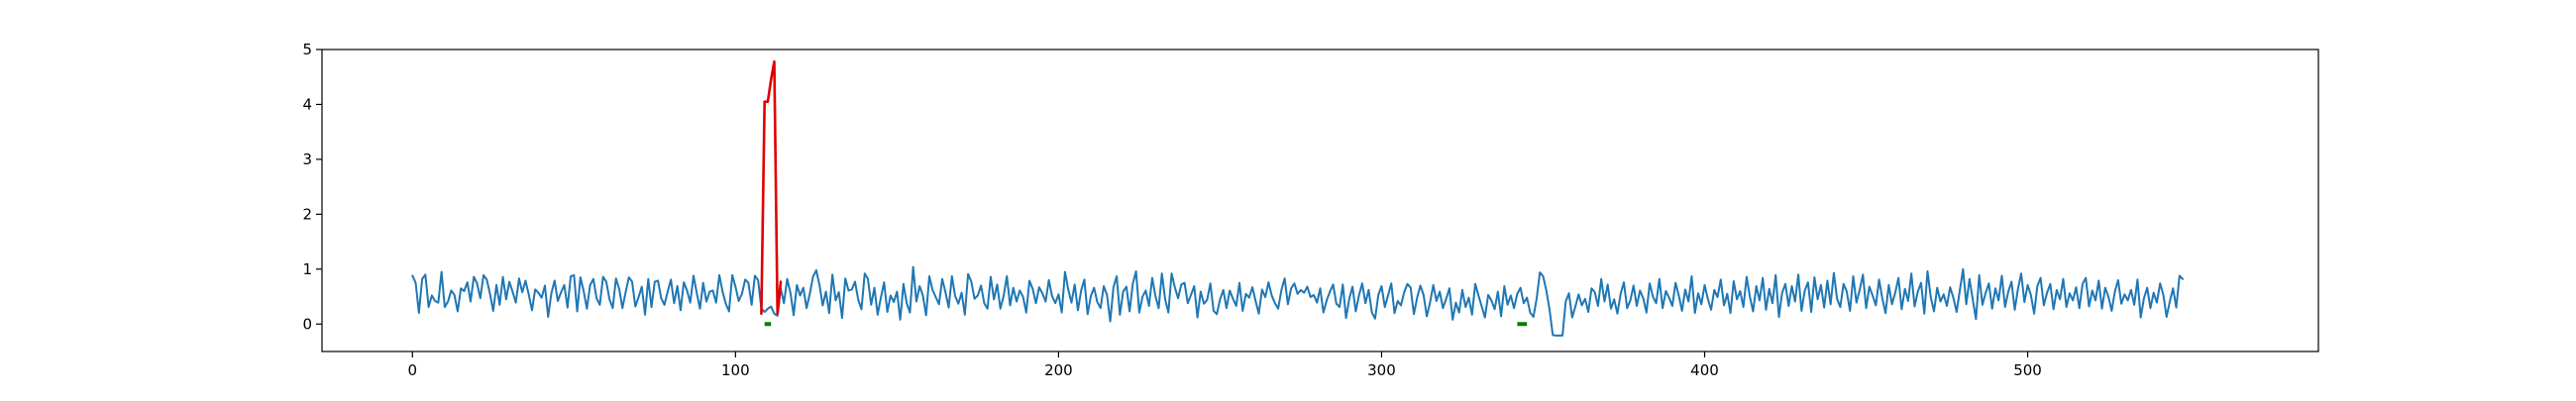 This screenshot has height=401, width=2576. I want to click on y-tick-label: 5, so click(307, 50).